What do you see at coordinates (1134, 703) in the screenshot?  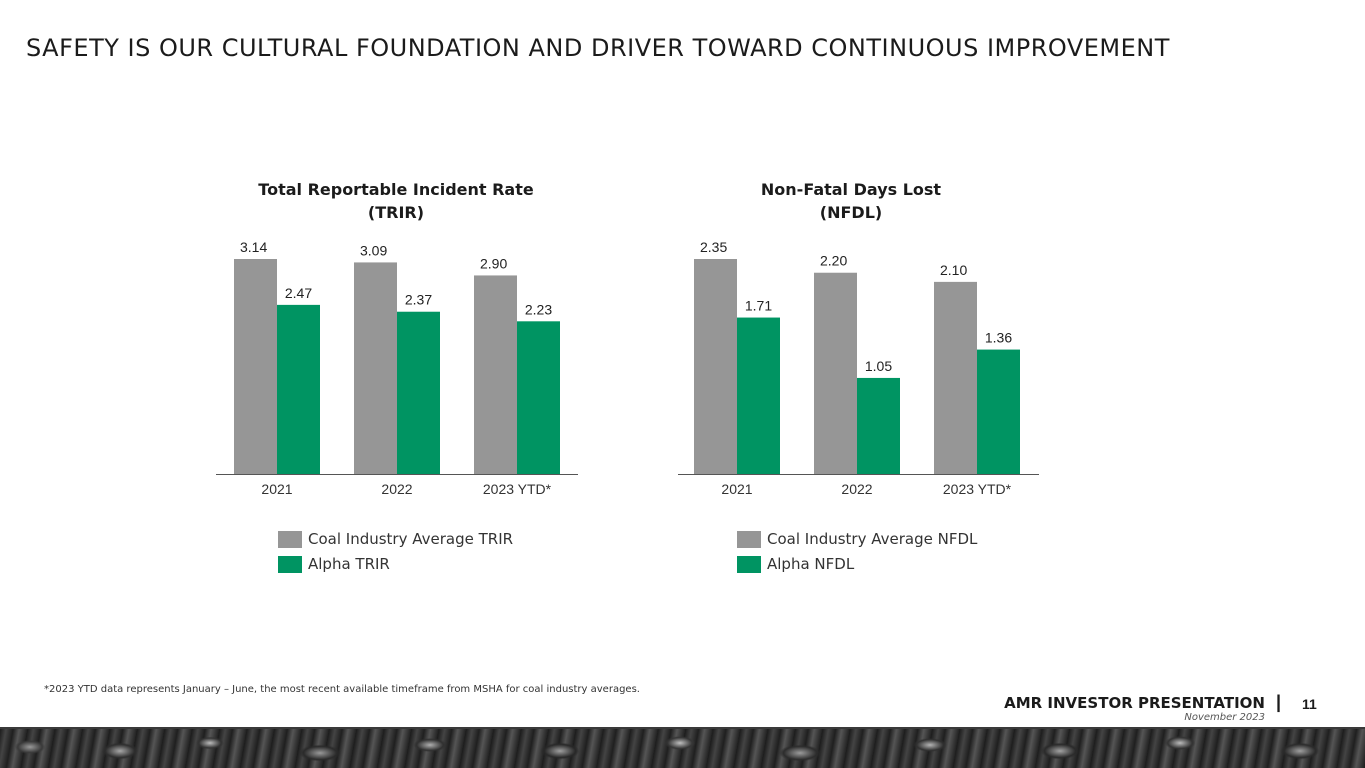 I see `footer-brand: AMR INVESTOR PRESENTATION` at bounding box center [1134, 703].